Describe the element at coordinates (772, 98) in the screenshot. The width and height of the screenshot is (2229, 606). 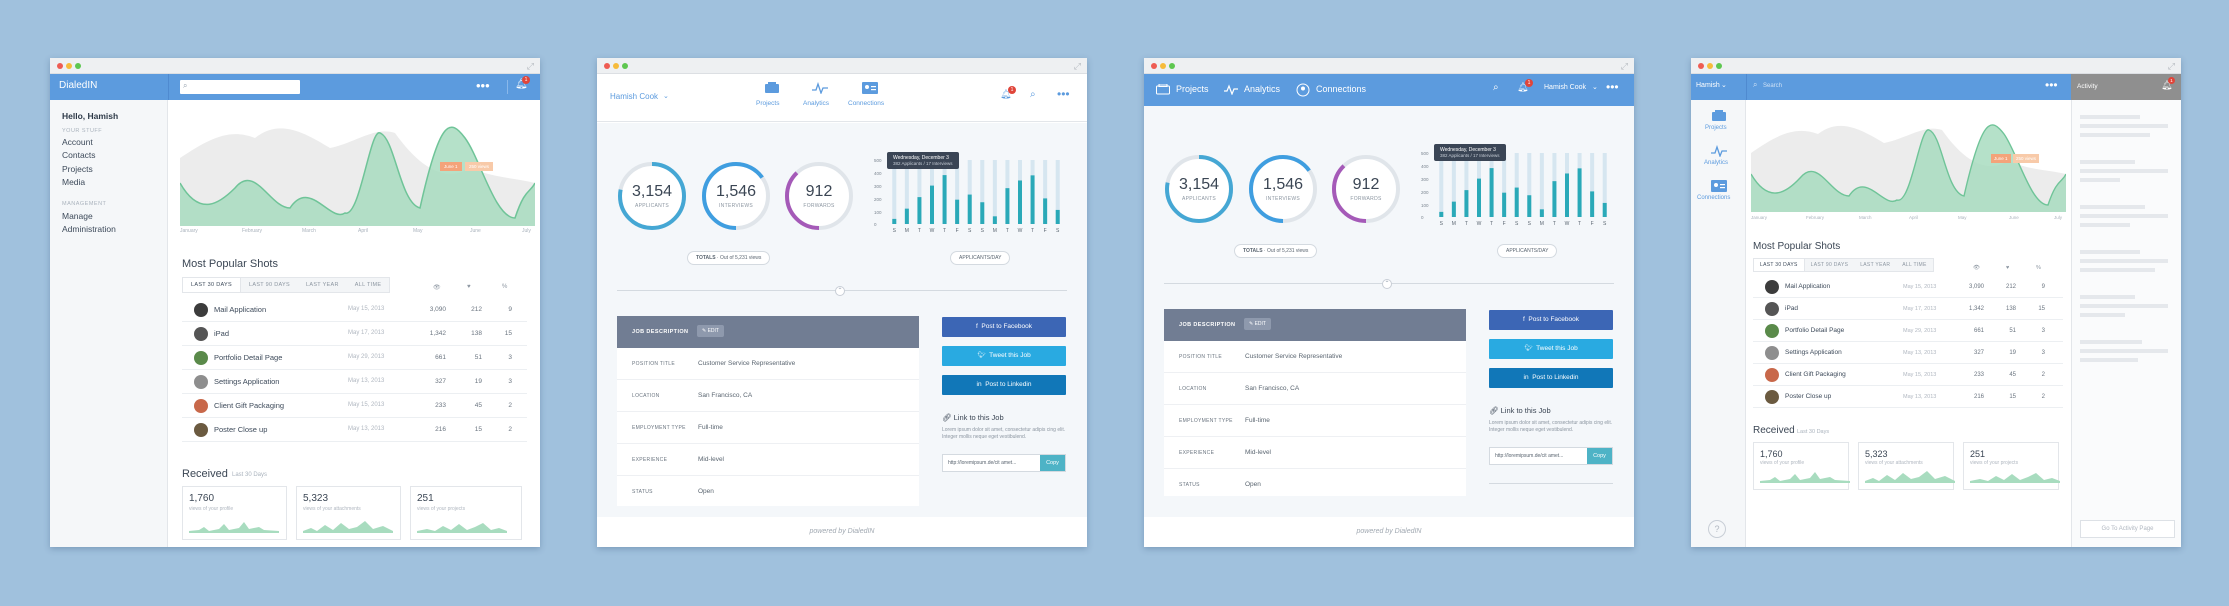
I see `nav-projects: Projects` at that location.